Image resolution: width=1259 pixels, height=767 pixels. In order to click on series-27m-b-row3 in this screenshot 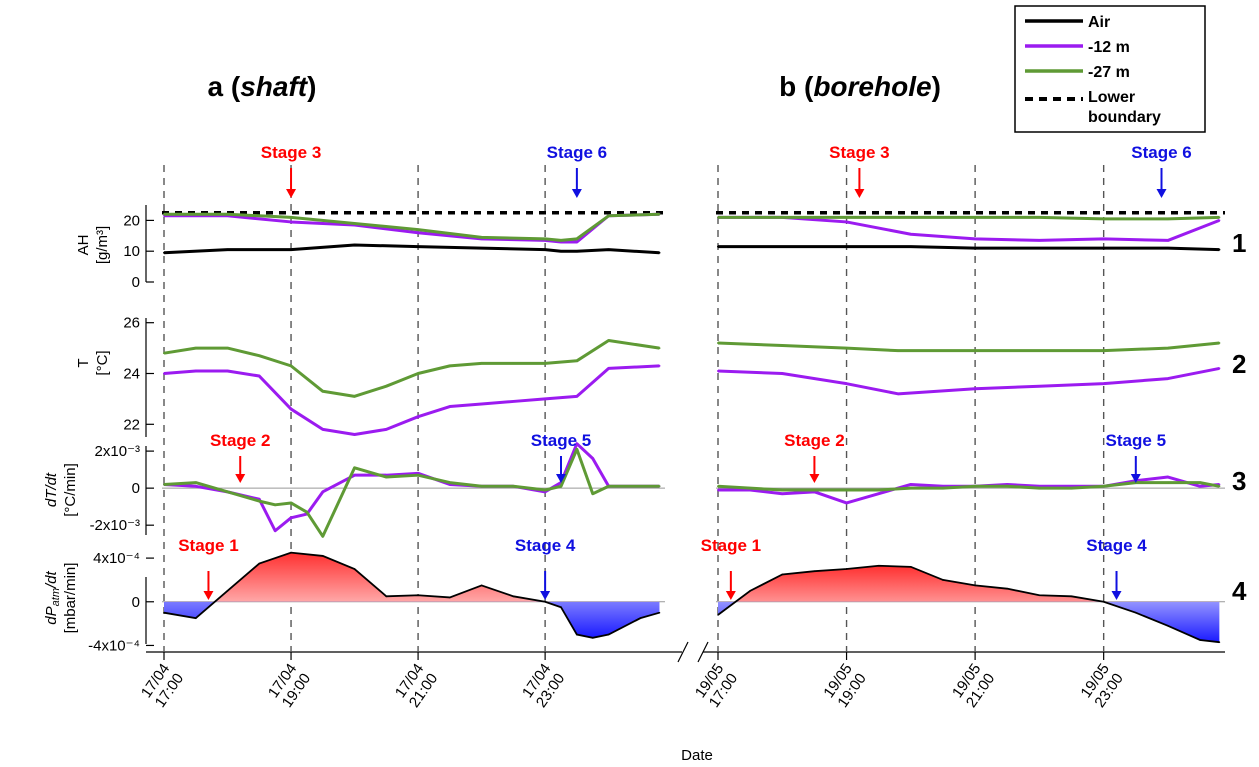, I will do `click(968, 486)`.